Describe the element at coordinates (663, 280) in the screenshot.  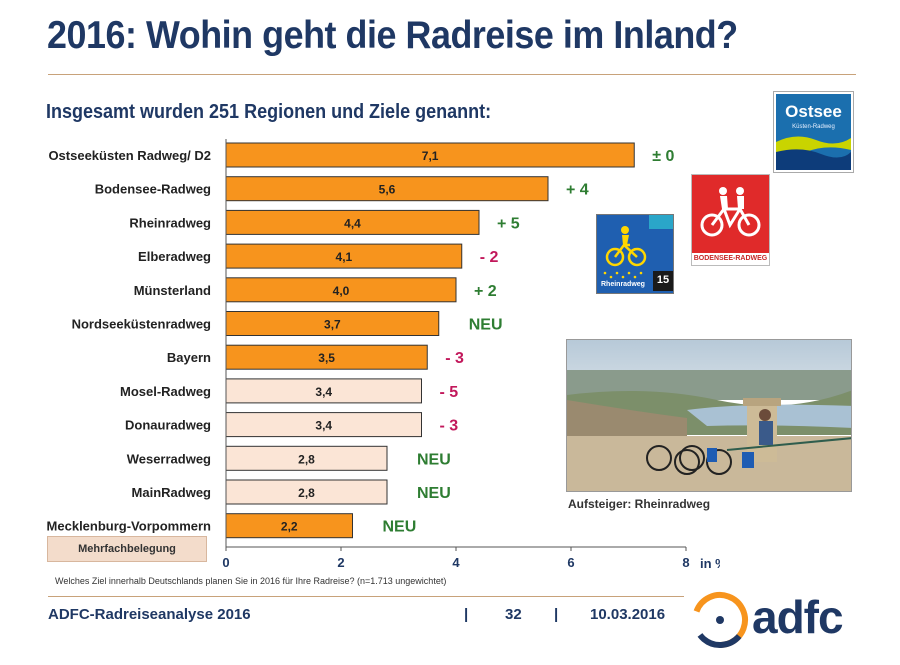
I see `rheinradweg-number: 15` at that location.